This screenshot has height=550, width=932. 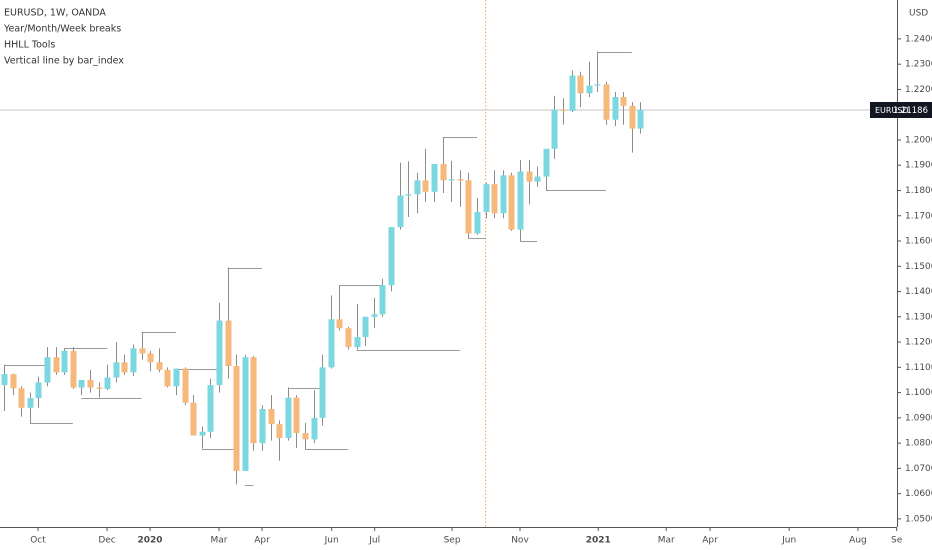 What do you see at coordinates (918, 140) in the screenshot?
I see `y-tick-label: 1.20000` at bounding box center [918, 140].